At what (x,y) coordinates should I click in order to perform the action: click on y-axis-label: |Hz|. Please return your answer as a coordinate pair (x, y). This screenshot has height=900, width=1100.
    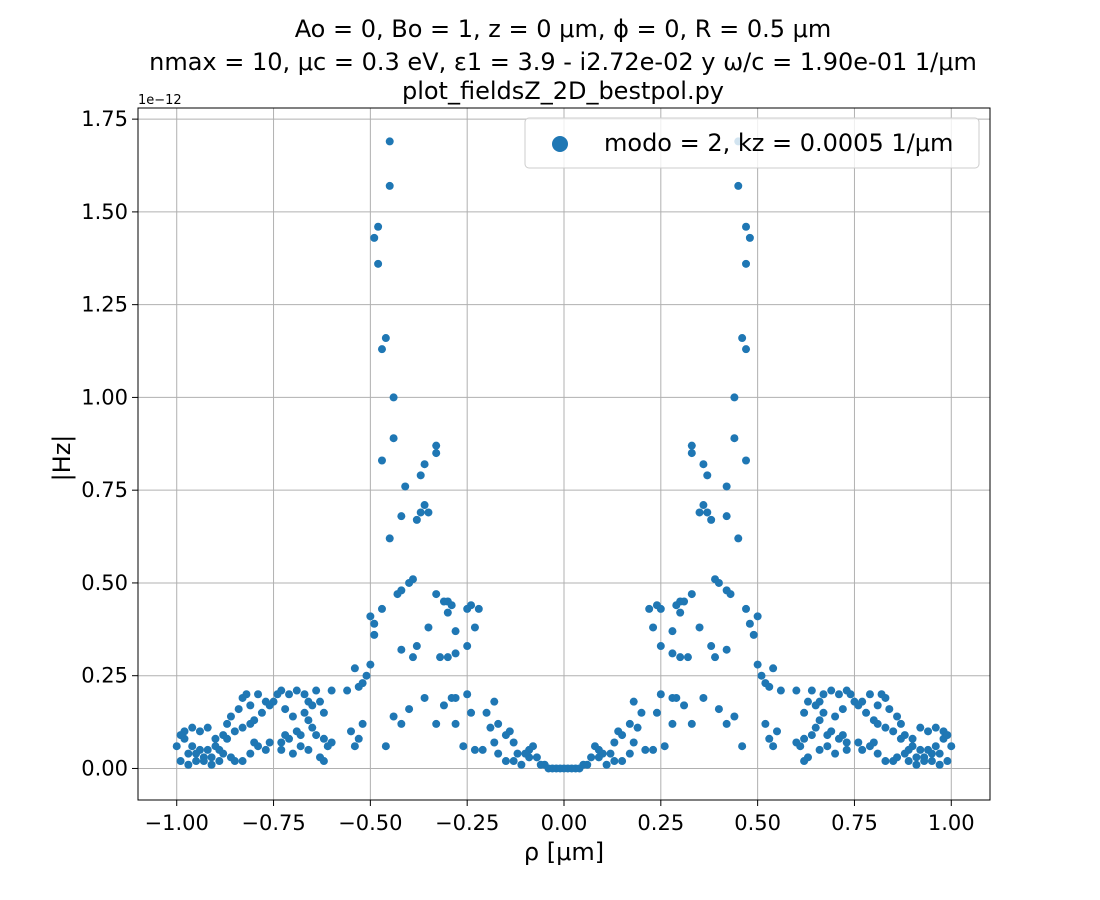
    Looking at the image, I should click on (62, 458).